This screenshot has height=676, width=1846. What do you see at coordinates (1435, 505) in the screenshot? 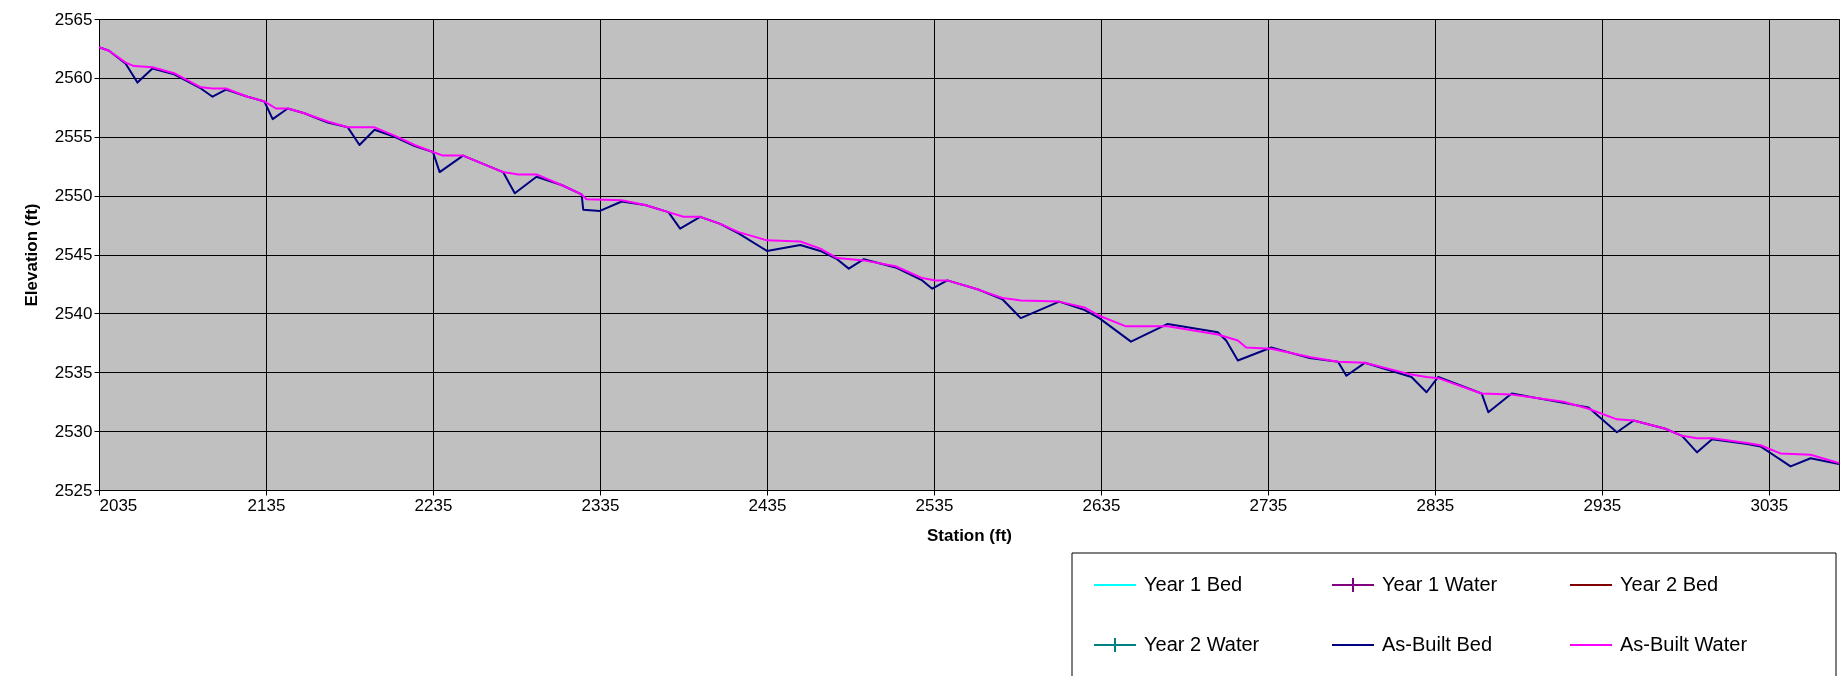
I see `x-tick-label: 2835` at bounding box center [1435, 505].